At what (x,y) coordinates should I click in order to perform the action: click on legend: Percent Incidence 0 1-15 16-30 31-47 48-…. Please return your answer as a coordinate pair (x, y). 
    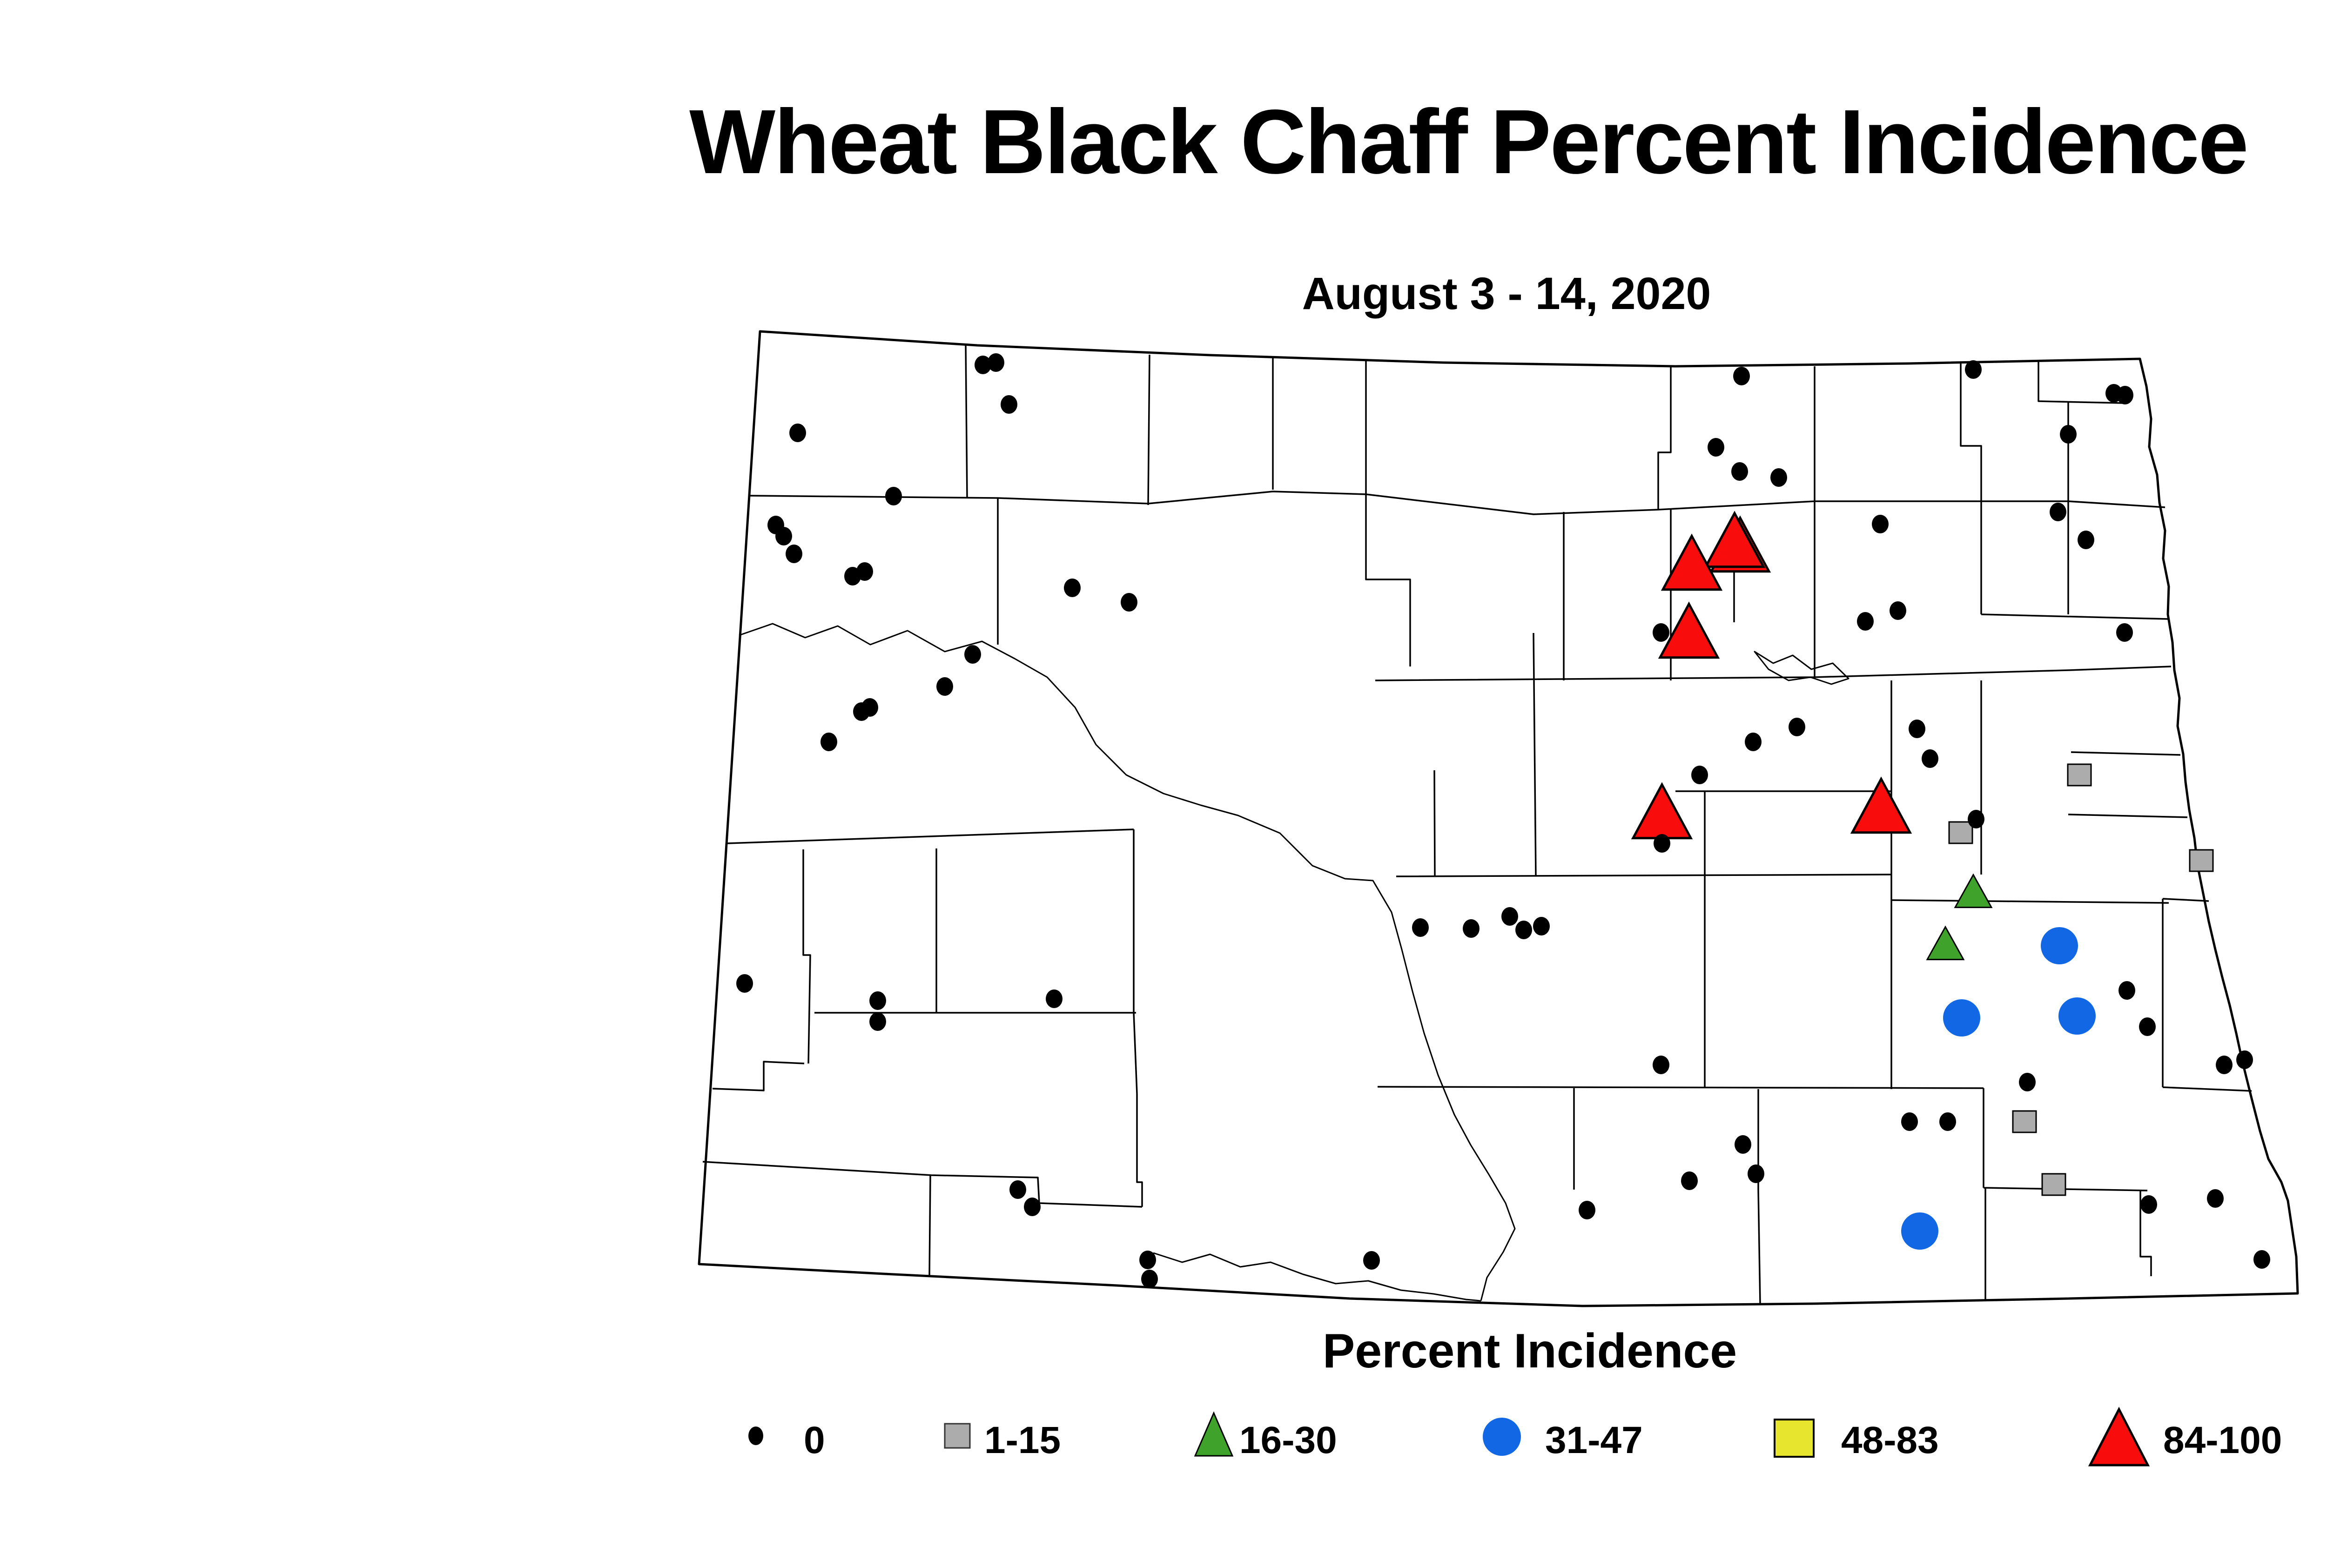
    Looking at the image, I should click on (1515, 1395).